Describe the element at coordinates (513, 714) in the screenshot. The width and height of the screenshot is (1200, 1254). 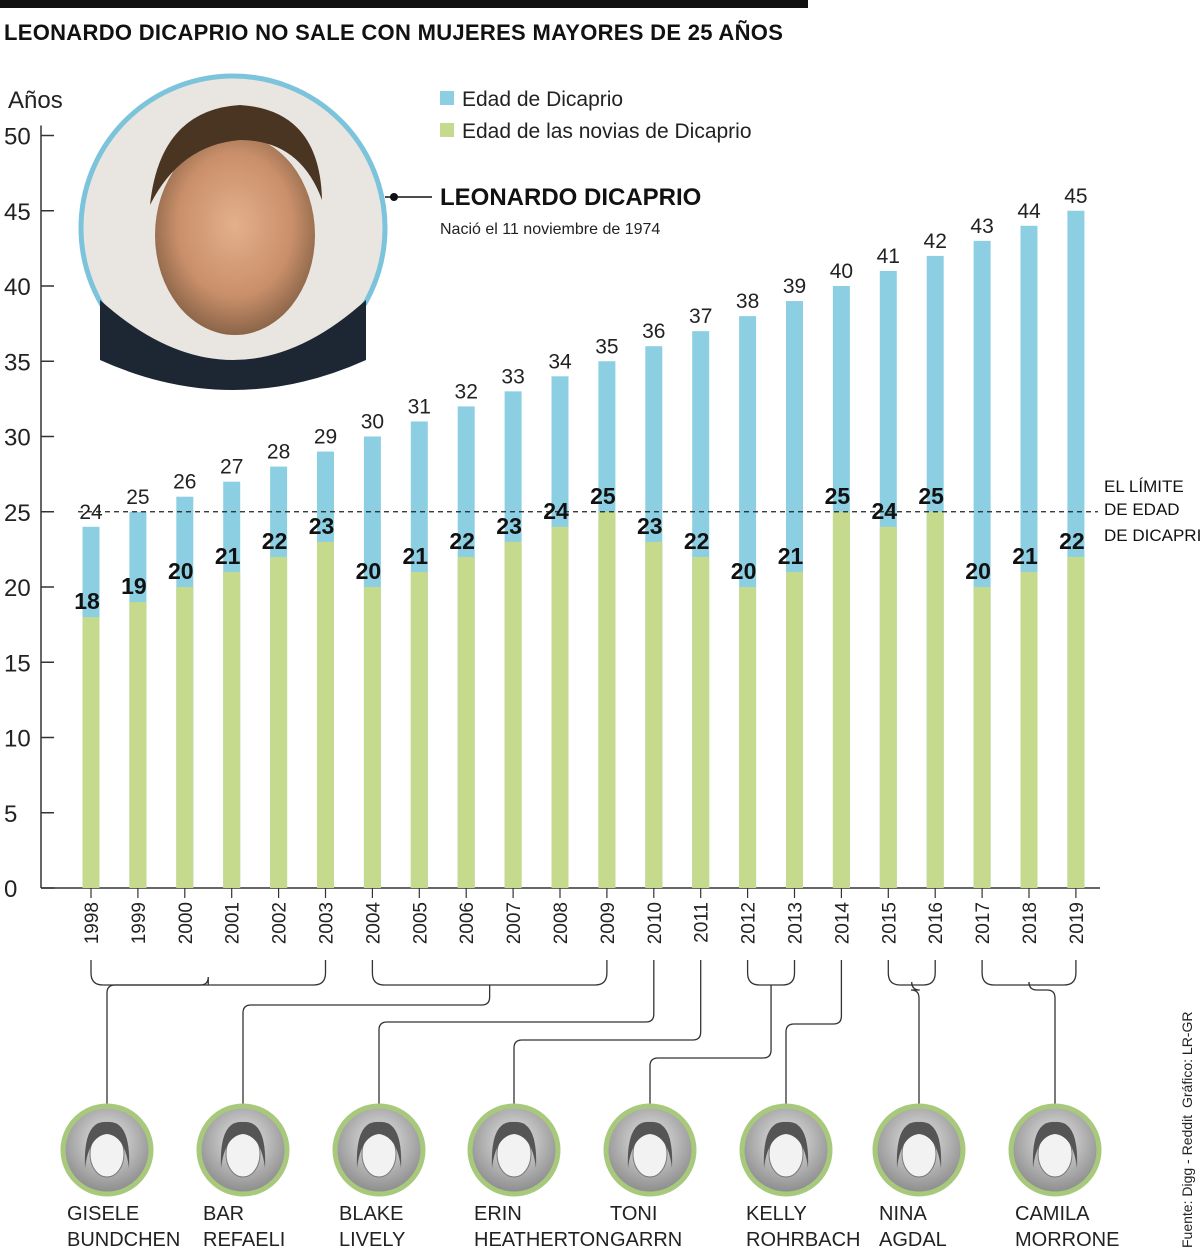
I see `bar-girlfriend-2007` at that location.